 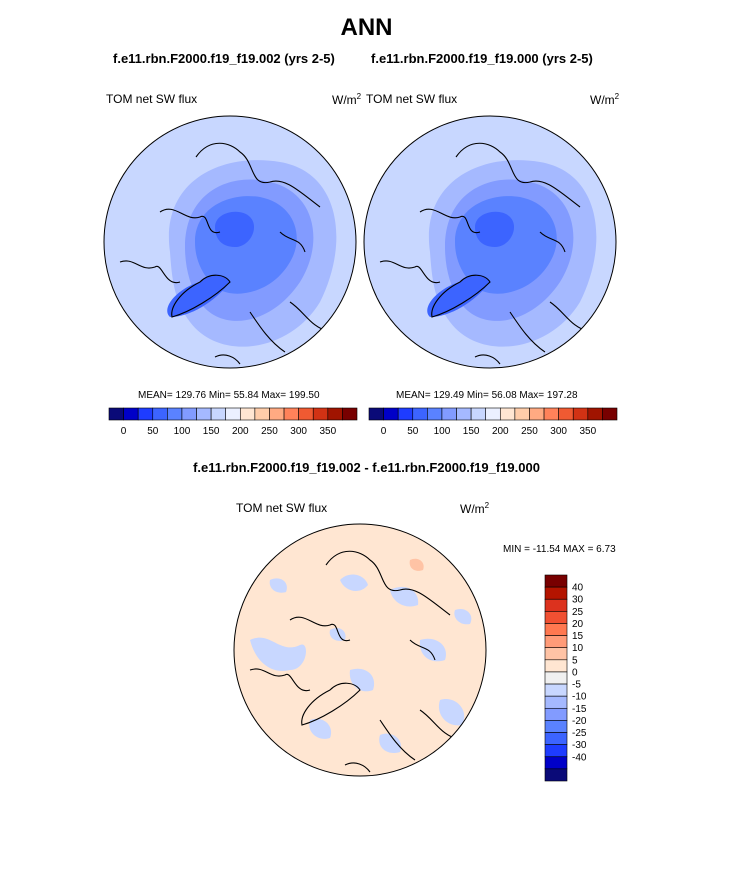 I want to click on panel-2-colorbar: 0 50 100 150 200 250 300 350, so click(x=493, y=422).